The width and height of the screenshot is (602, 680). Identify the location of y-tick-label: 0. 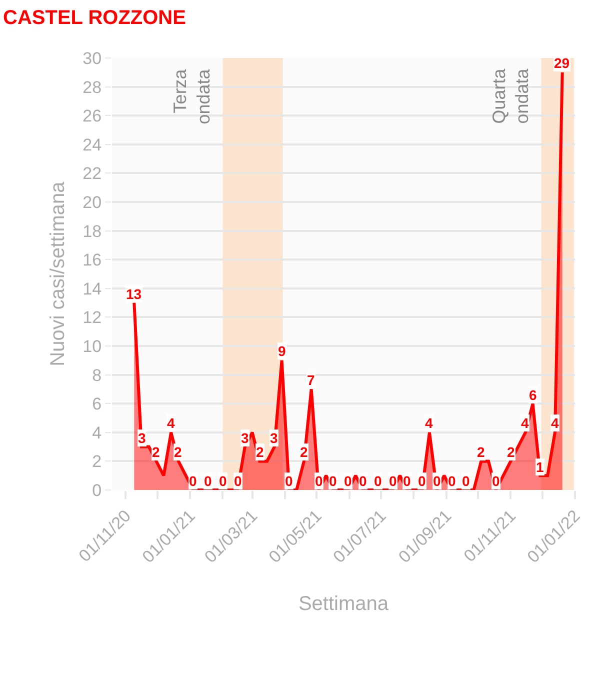
(97, 490).